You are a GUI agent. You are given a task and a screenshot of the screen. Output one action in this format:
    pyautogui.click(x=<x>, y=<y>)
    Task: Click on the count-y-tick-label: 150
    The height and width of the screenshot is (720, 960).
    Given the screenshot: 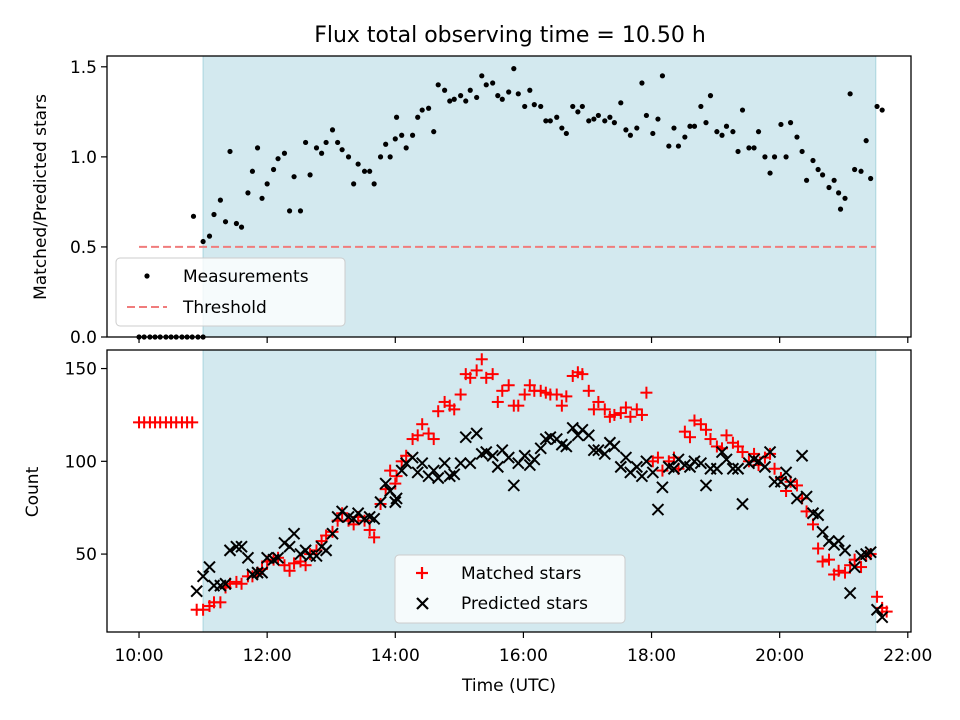 What is the action you would take?
    pyautogui.click(x=81, y=370)
    